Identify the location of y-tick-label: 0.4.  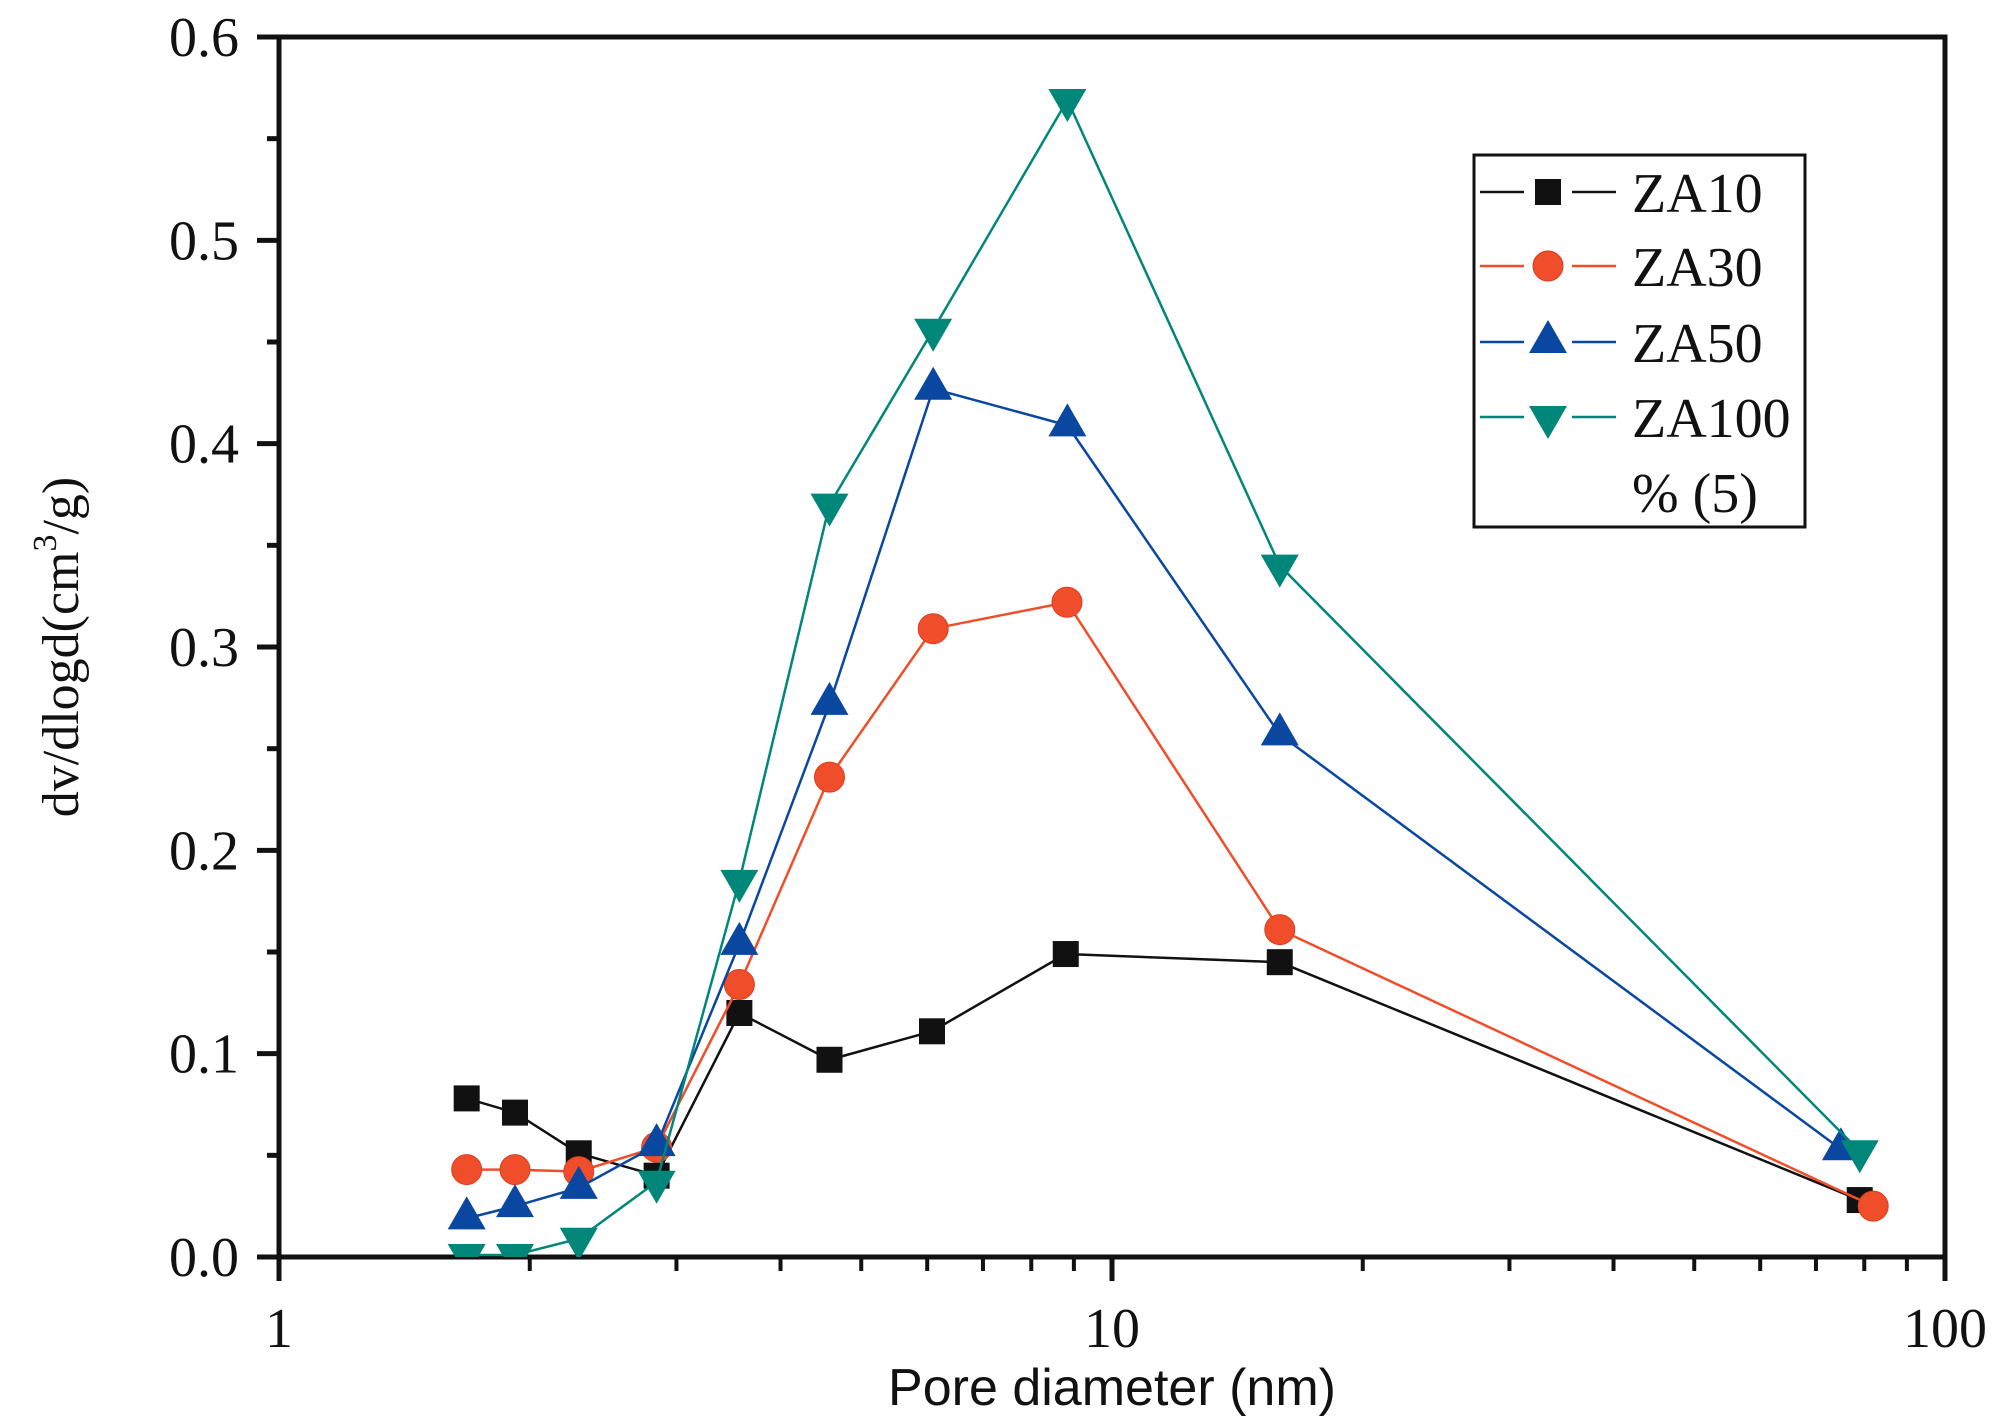
(204, 445).